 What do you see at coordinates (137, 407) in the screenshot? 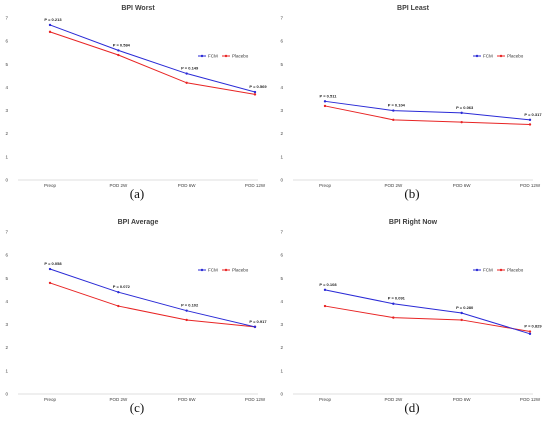
I see `figure-caption: (c)` at bounding box center [137, 407].